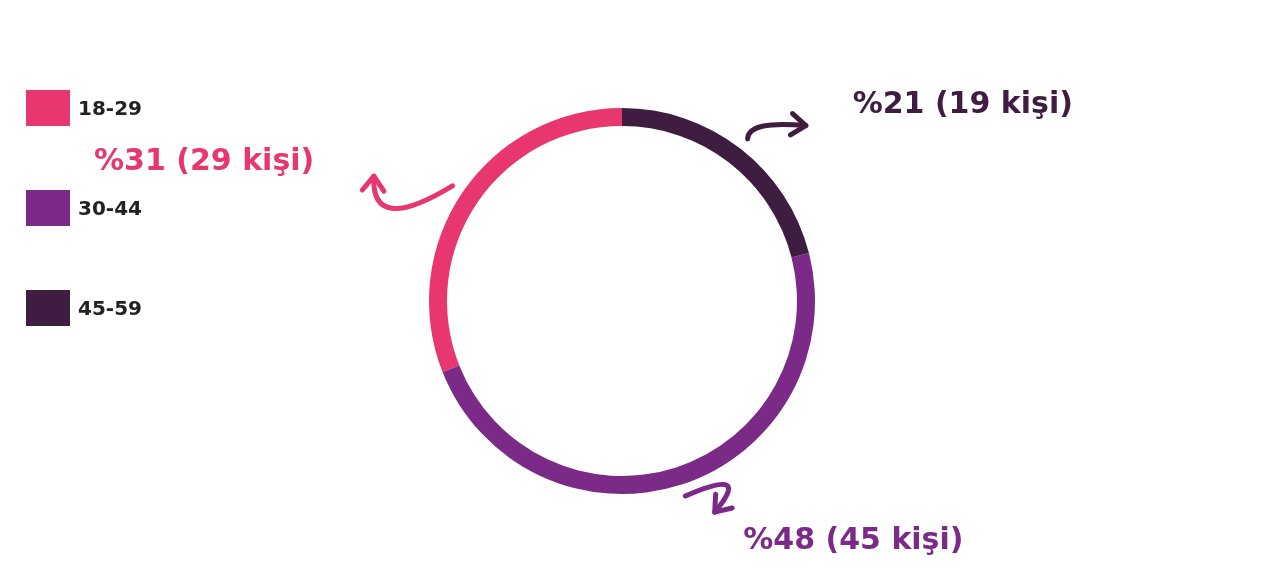  What do you see at coordinates (962, 103) in the screenshot?
I see `data-label: %21 (19 kişi)` at bounding box center [962, 103].